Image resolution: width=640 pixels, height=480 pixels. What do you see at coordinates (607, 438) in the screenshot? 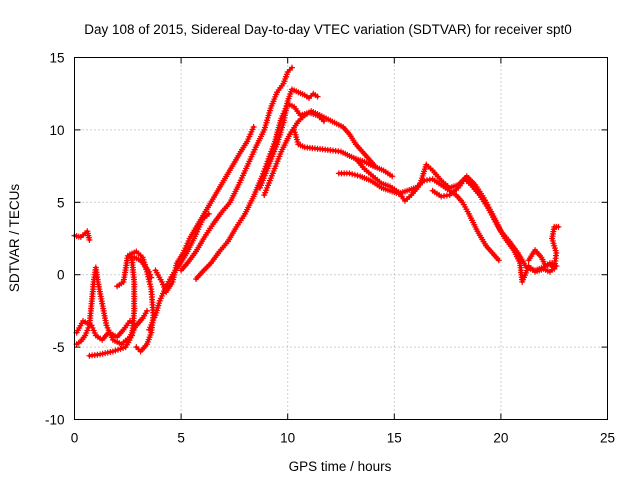
I see `x-tick-label: 25` at bounding box center [607, 438].